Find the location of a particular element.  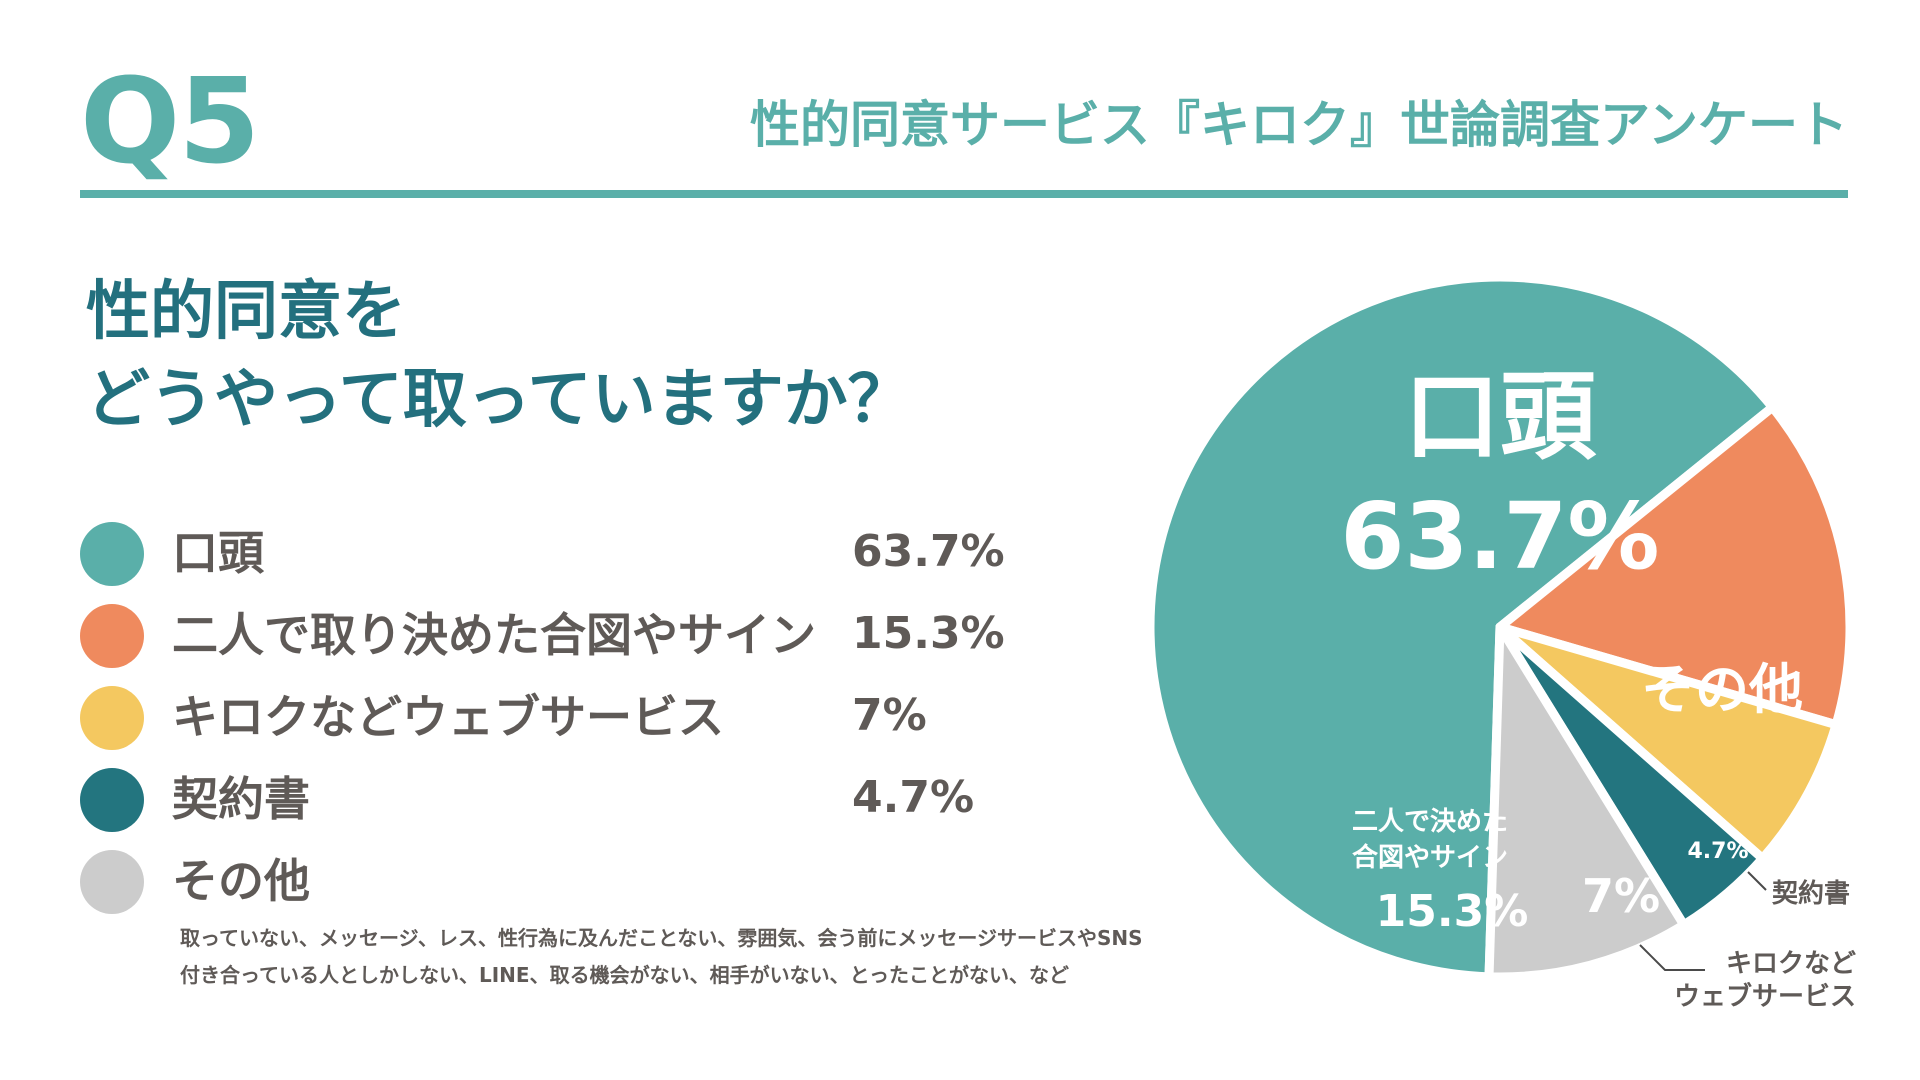

callout-contract: 契約書 is located at coordinates (1810, 893).